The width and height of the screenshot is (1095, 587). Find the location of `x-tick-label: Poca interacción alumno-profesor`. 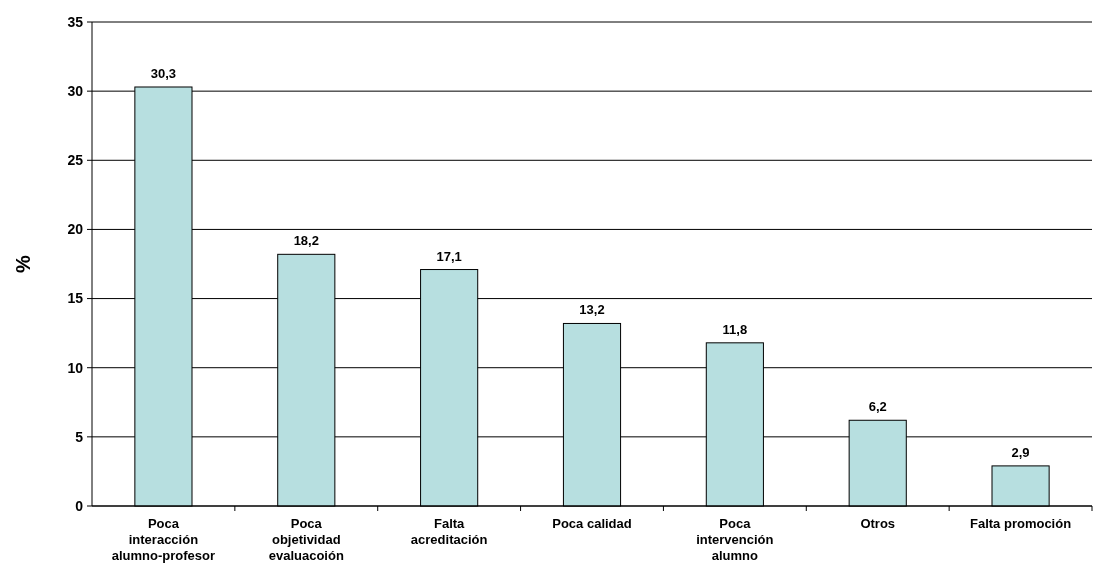

x-tick-label: Poca interacción alumno-profesor is located at coordinates (163, 539).